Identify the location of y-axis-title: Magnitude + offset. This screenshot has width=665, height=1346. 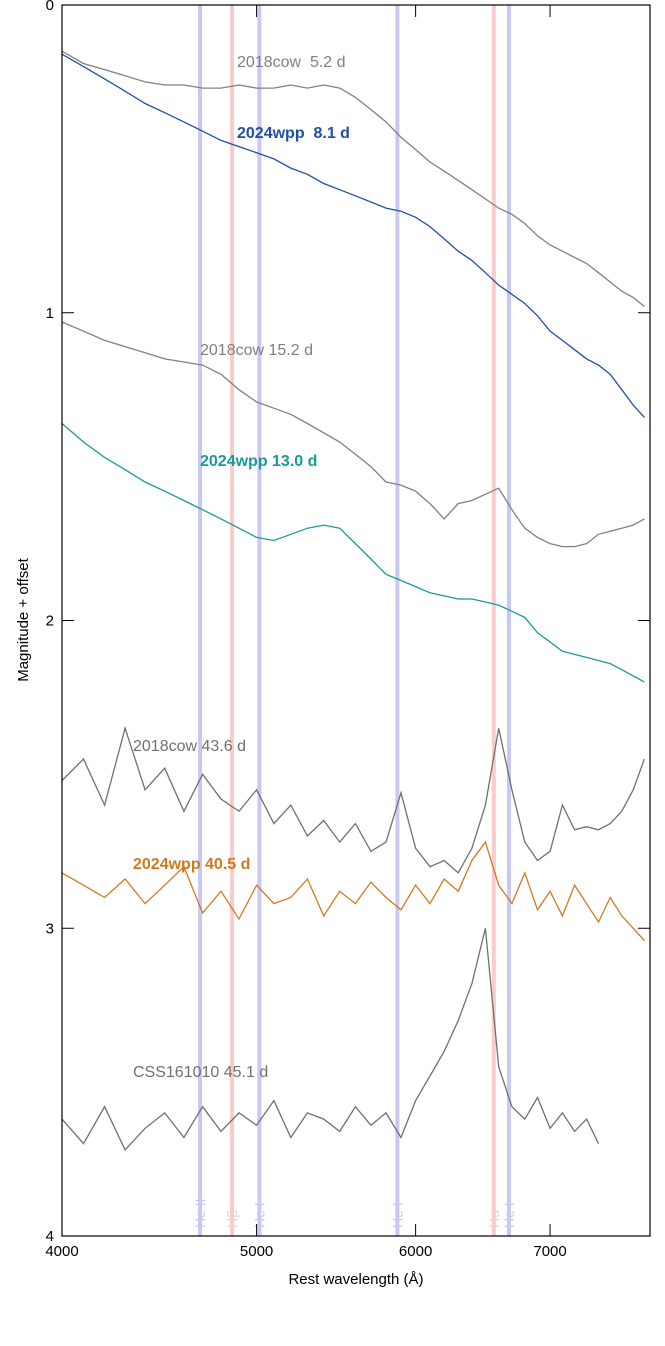
(23, 619).